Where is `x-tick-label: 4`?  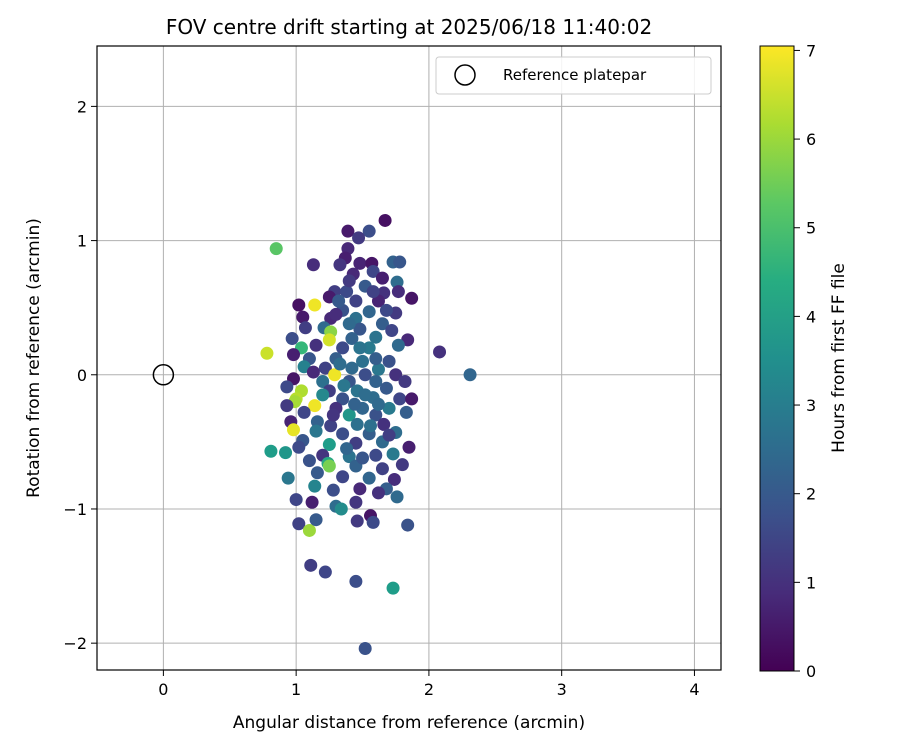
x-tick-label: 4 is located at coordinates (694, 689).